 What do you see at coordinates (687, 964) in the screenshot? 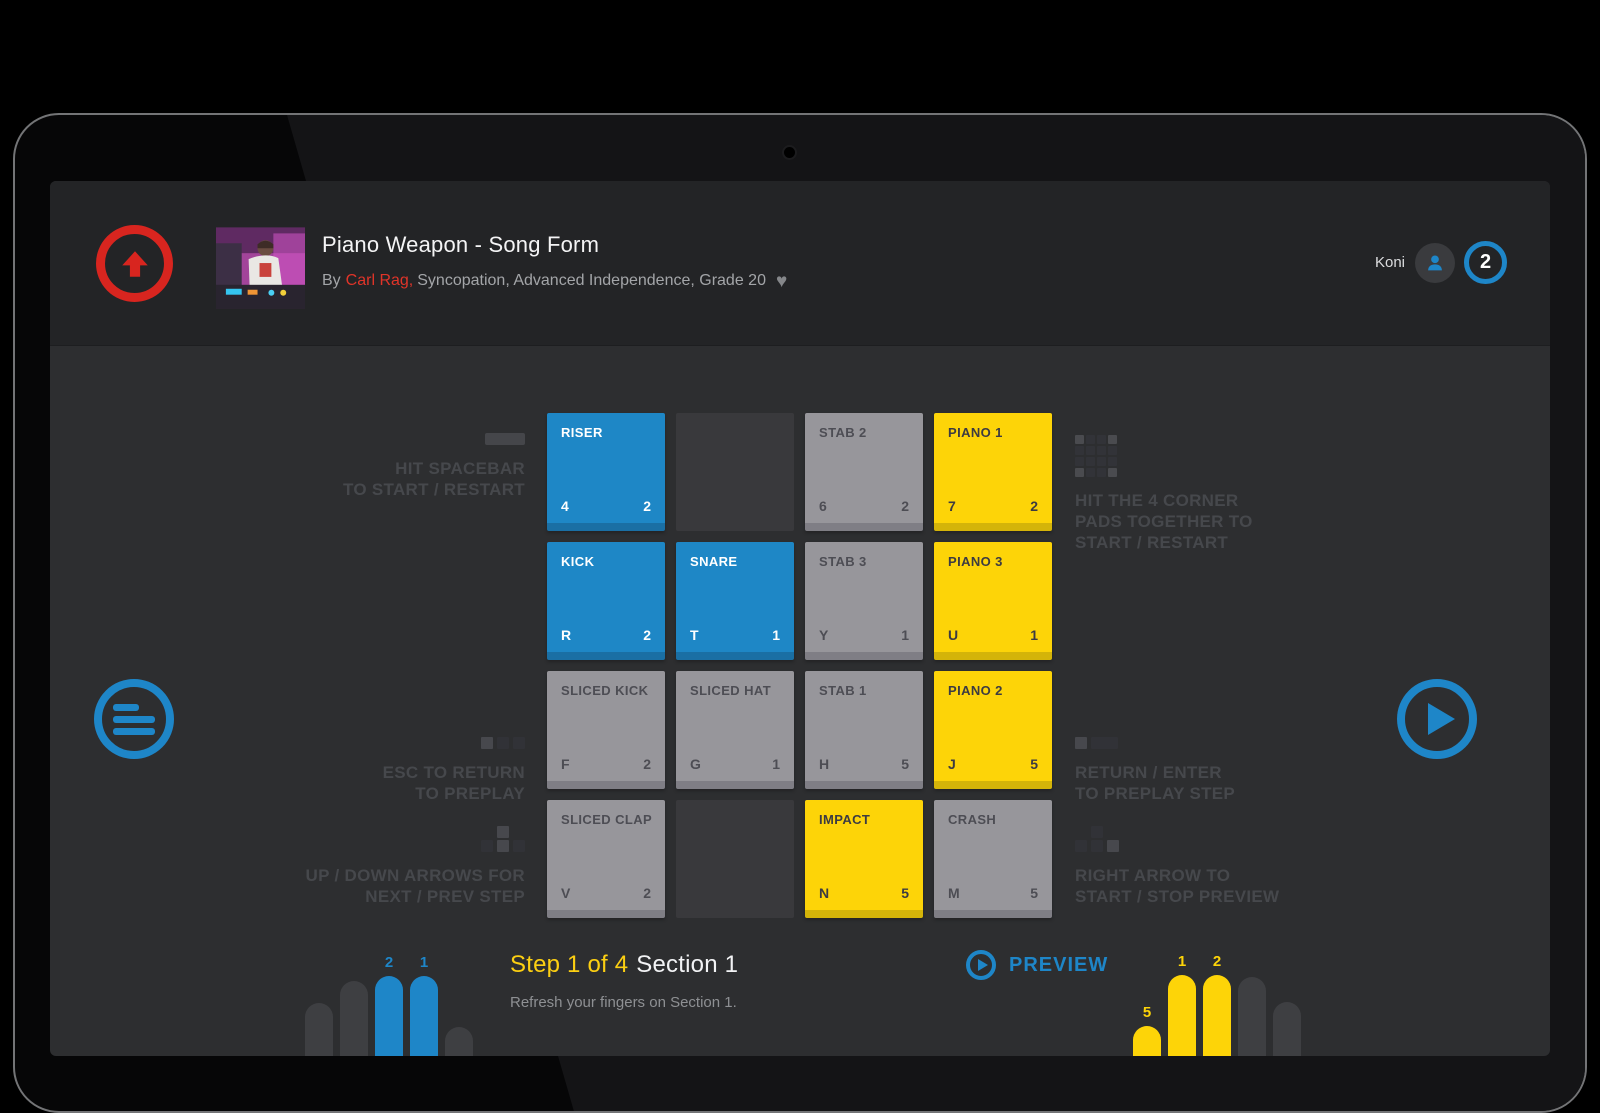
I see `step-section-title: Section 1` at bounding box center [687, 964].